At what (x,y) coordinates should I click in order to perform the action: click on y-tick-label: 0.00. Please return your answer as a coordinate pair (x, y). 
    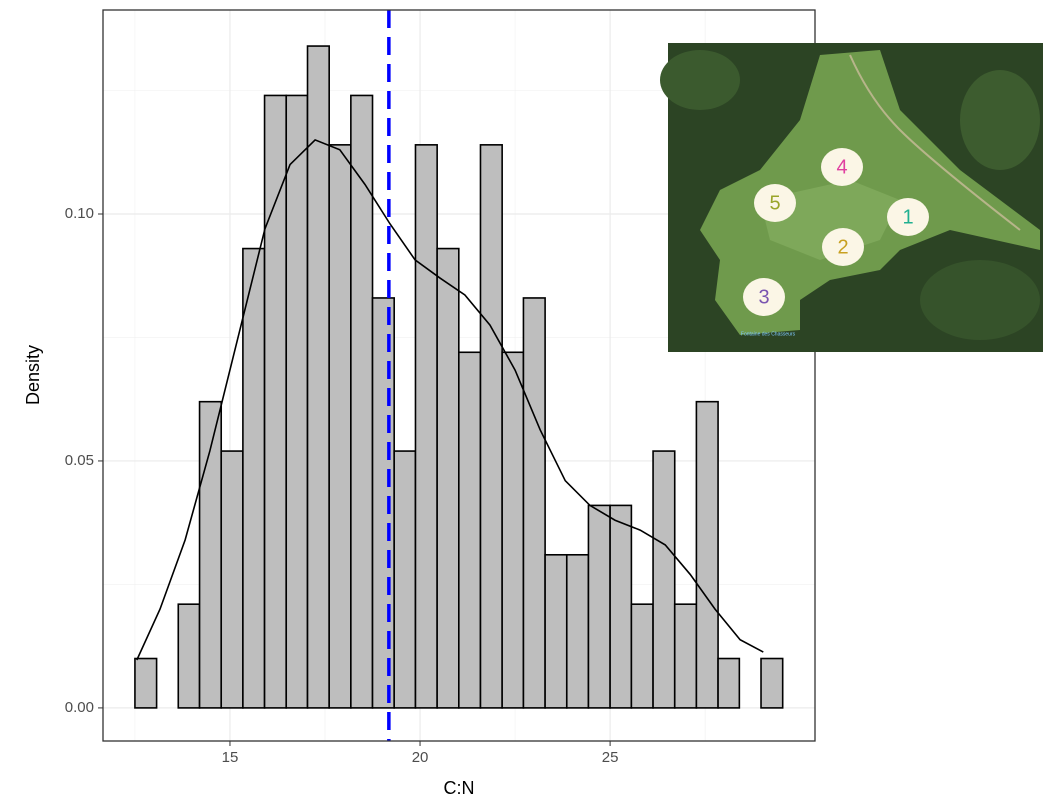
    Looking at the image, I should click on (79, 707).